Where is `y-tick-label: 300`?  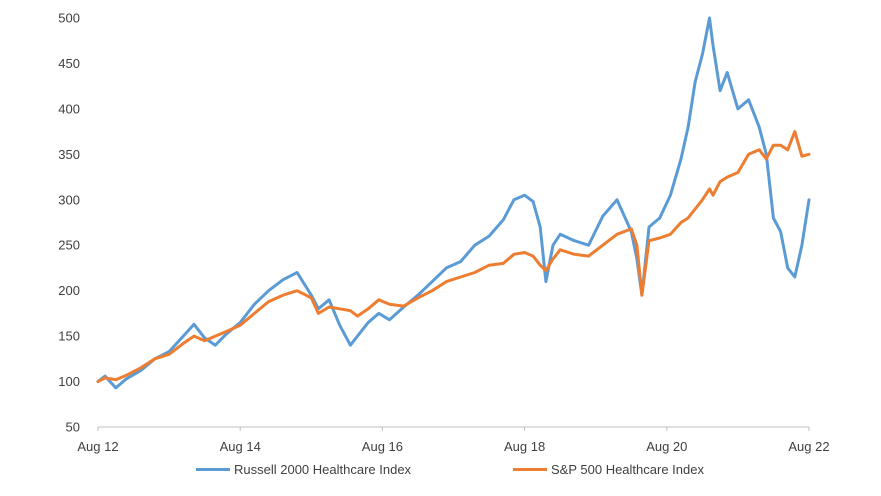
y-tick-label: 300 is located at coordinates (69, 199).